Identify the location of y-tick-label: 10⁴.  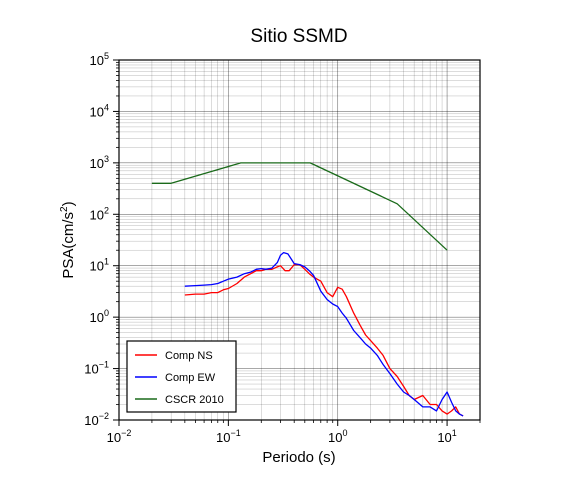
(99, 110).